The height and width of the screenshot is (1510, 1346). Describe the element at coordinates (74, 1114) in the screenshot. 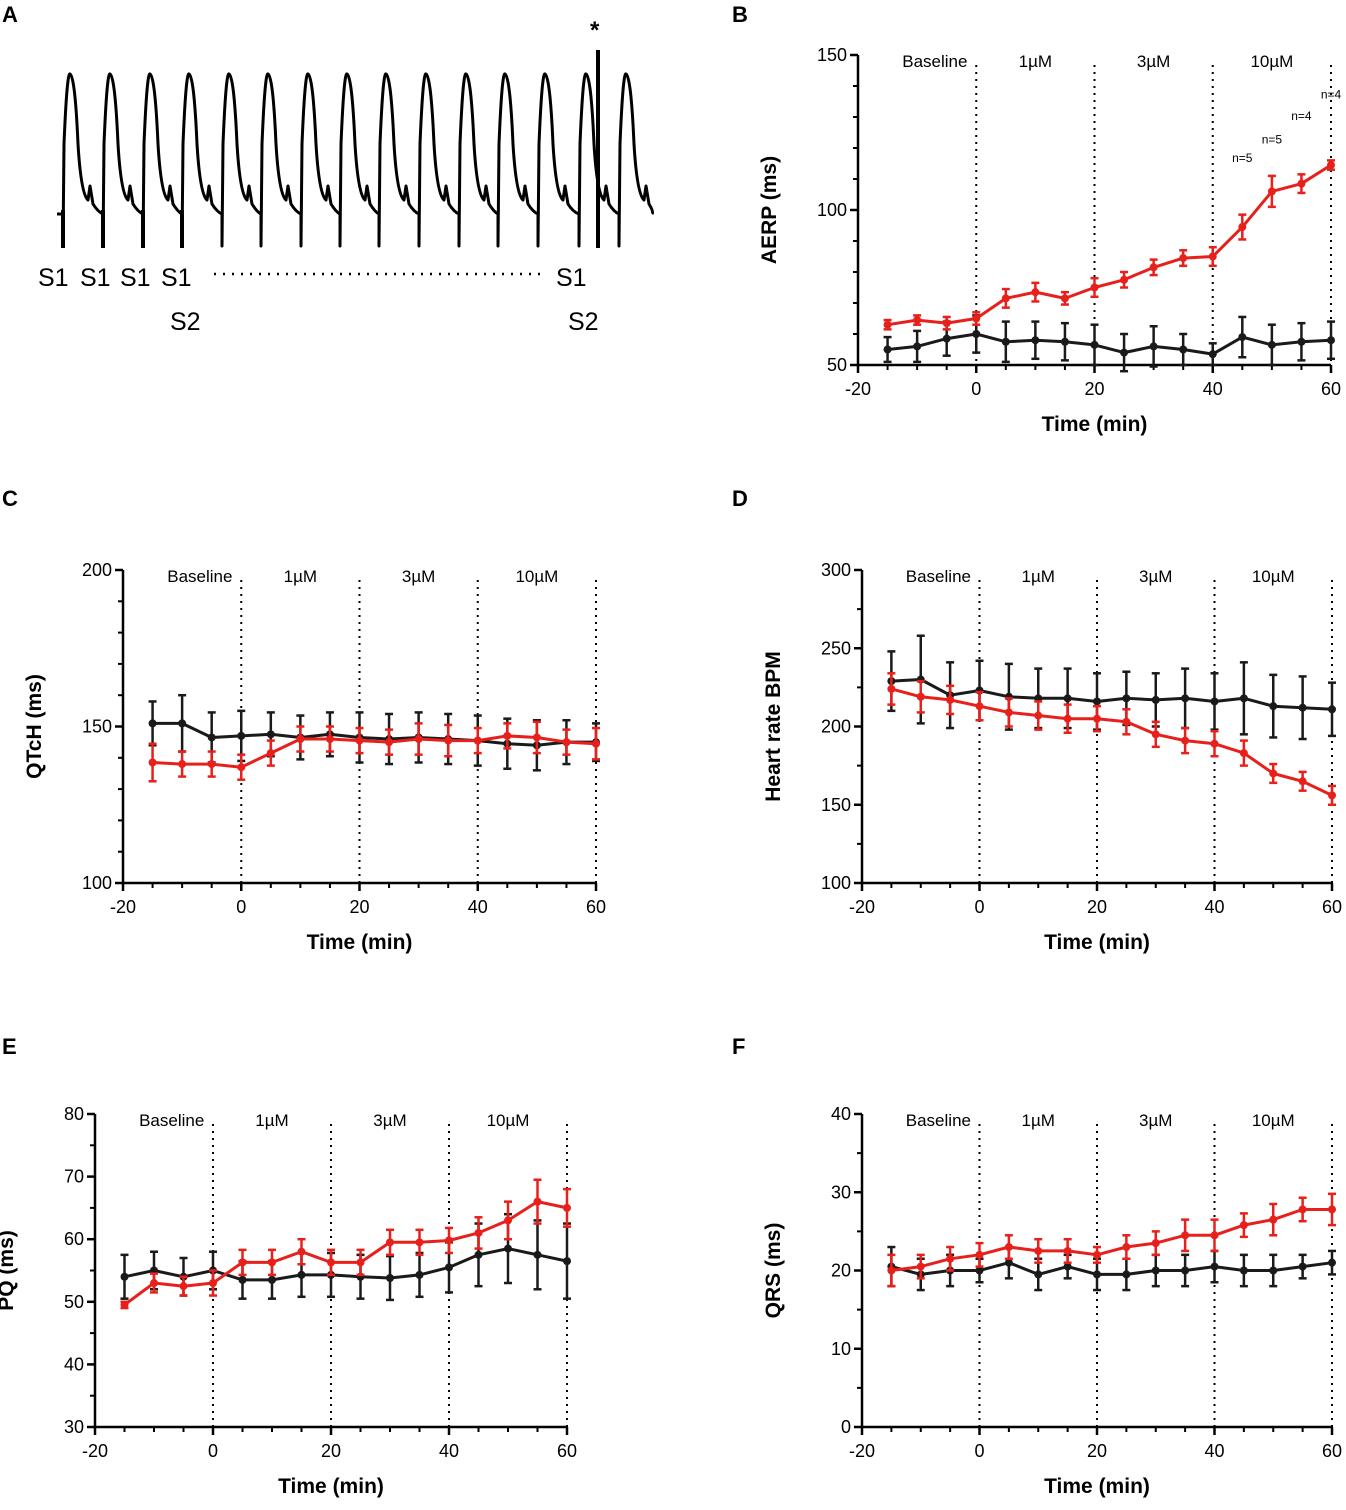

I see `y-tick-label: 80` at that location.